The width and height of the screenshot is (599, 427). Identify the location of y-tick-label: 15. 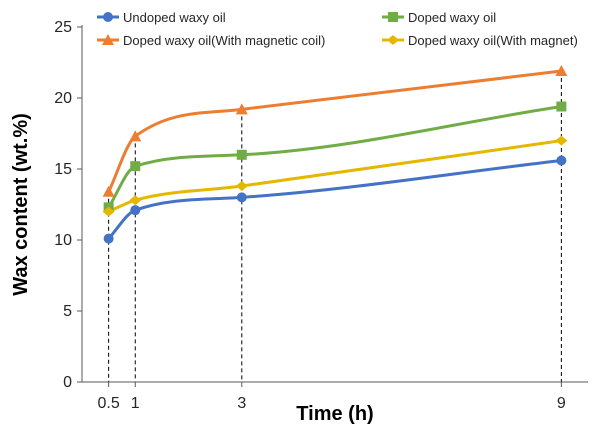
(63, 169).